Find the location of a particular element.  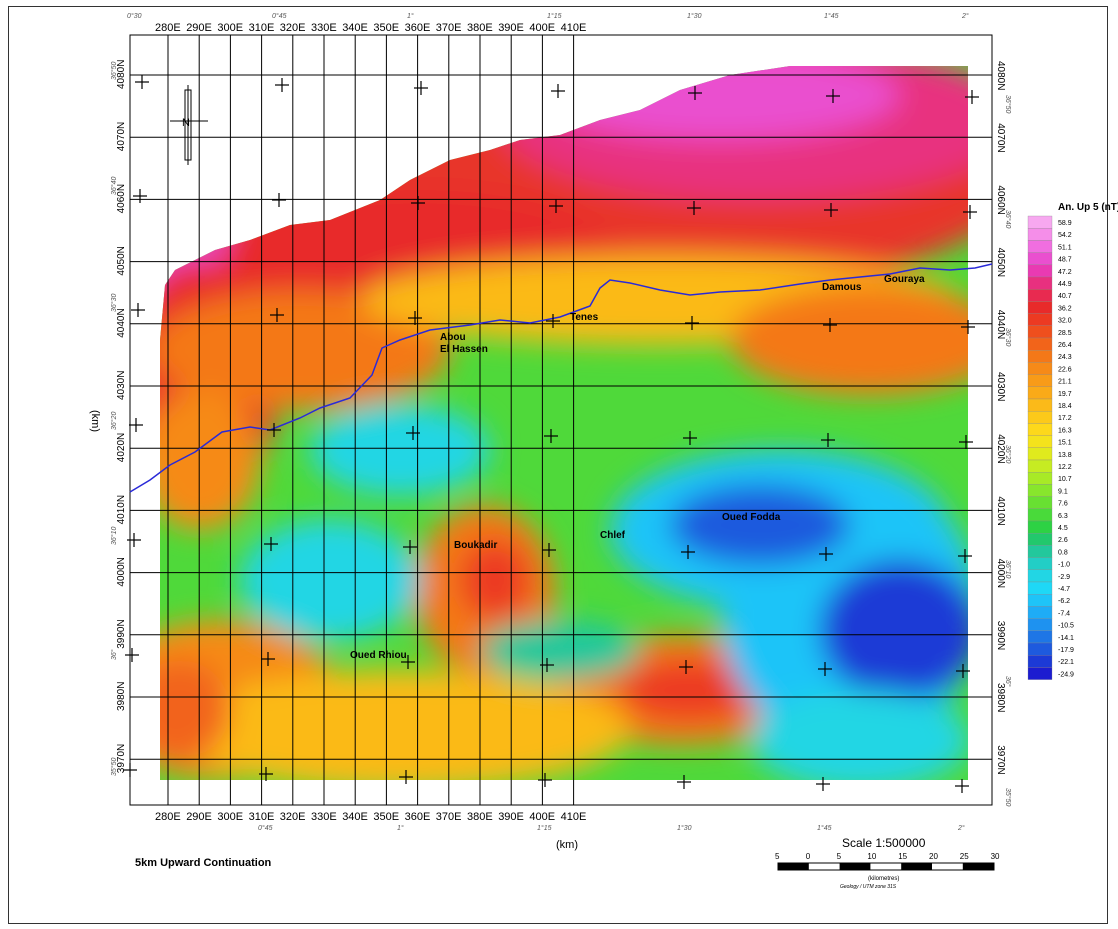

y-tick-label-right: 3980N is located at coordinates (1000, 697).